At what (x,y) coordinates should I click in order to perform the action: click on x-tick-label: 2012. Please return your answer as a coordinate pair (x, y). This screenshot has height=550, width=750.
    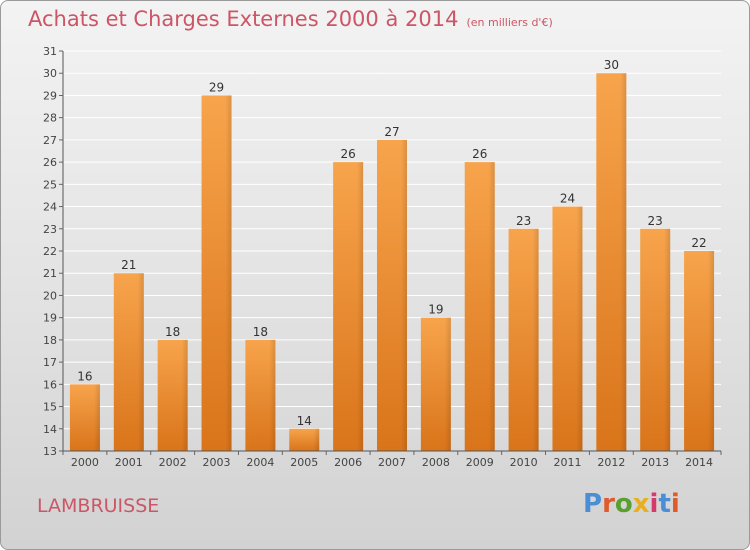
    Looking at the image, I should click on (611, 462).